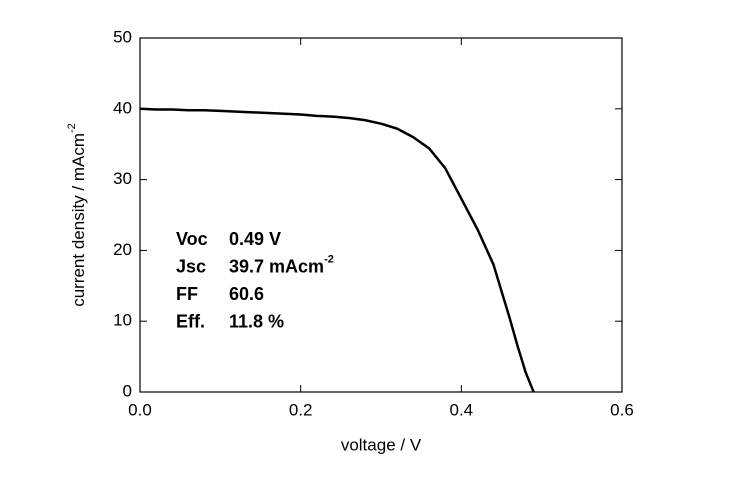  Describe the element at coordinates (122, 178) in the screenshot. I see `y-tick-label: 30` at that location.